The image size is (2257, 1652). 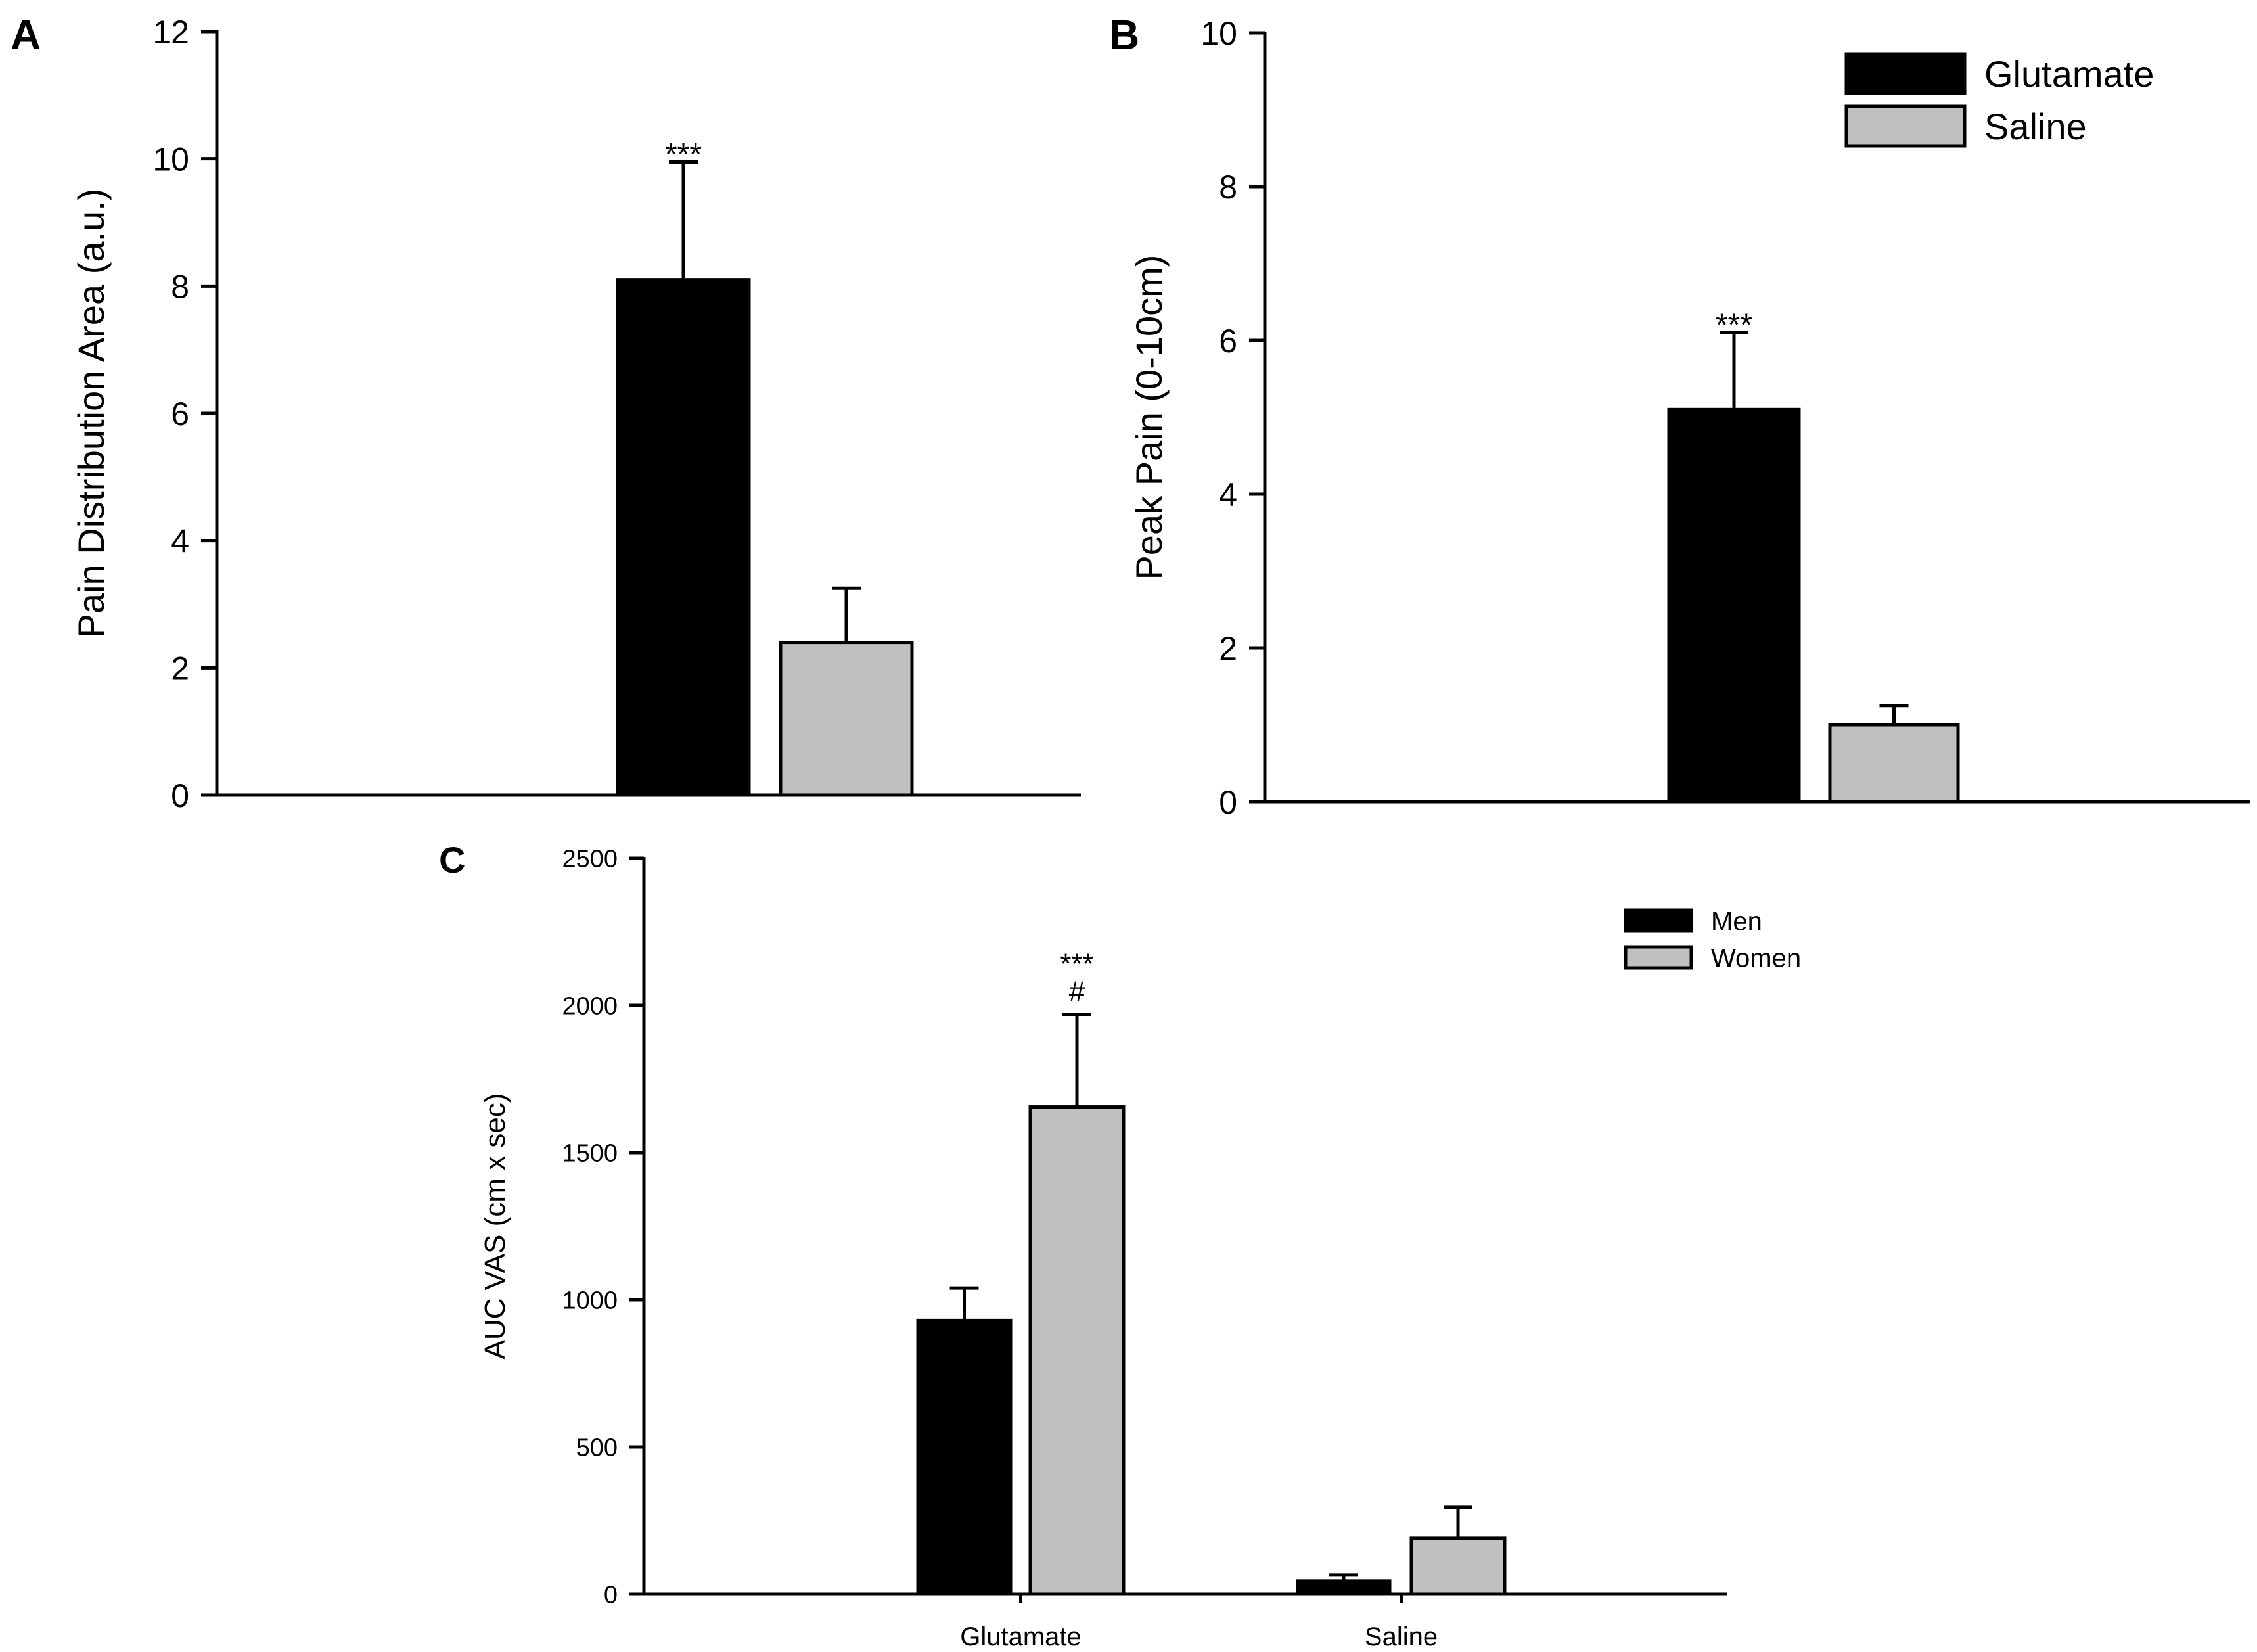 What do you see at coordinates (1077, 1350) in the screenshot?
I see `bar-women-glutamate` at bounding box center [1077, 1350].